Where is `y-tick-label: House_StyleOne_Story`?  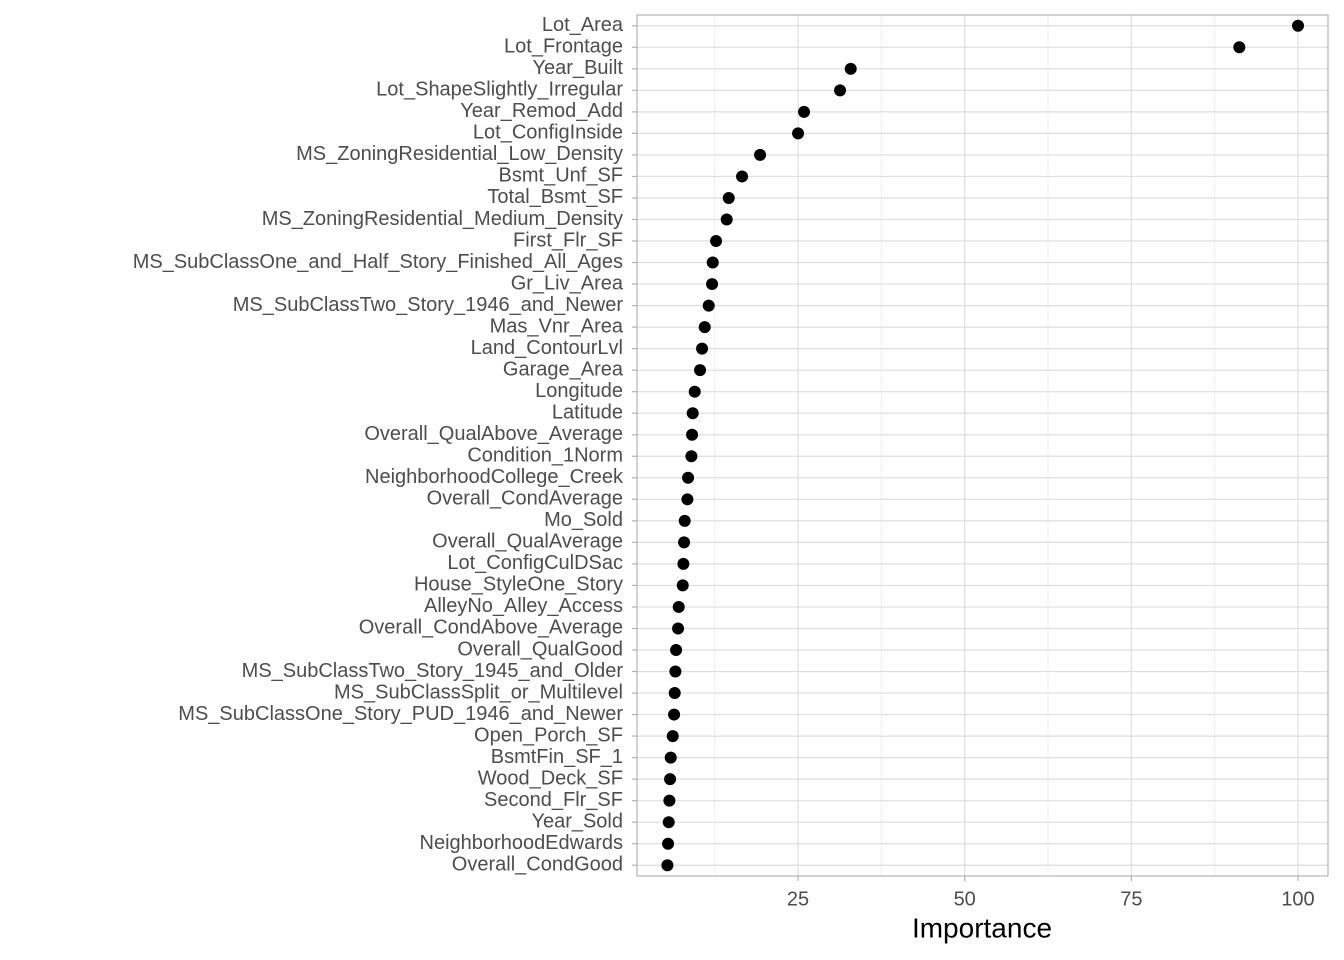 y-tick-label: House_StyleOne_Story is located at coordinates (518, 585).